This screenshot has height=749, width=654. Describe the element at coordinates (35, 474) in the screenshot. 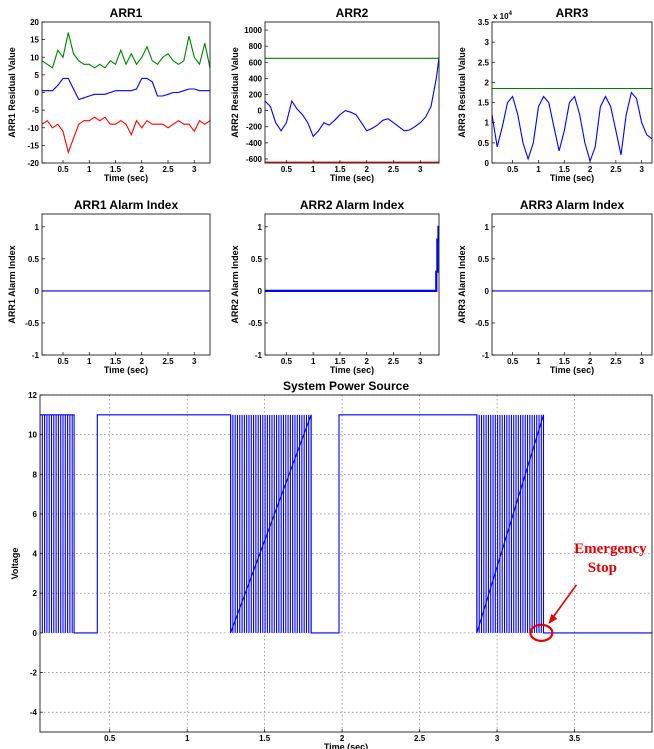

I see `y-tick-label: 8` at that location.